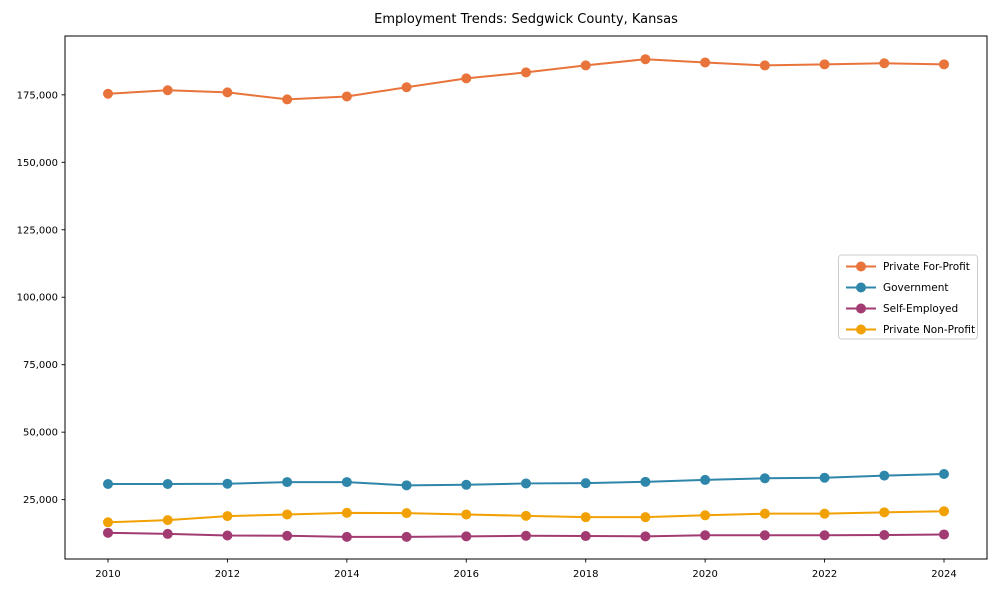 This screenshot has width=1000, height=600. Describe the element at coordinates (929, 330) in the screenshot. I see `legend-label-private-non-profit: Private Non-Profit` at that location.